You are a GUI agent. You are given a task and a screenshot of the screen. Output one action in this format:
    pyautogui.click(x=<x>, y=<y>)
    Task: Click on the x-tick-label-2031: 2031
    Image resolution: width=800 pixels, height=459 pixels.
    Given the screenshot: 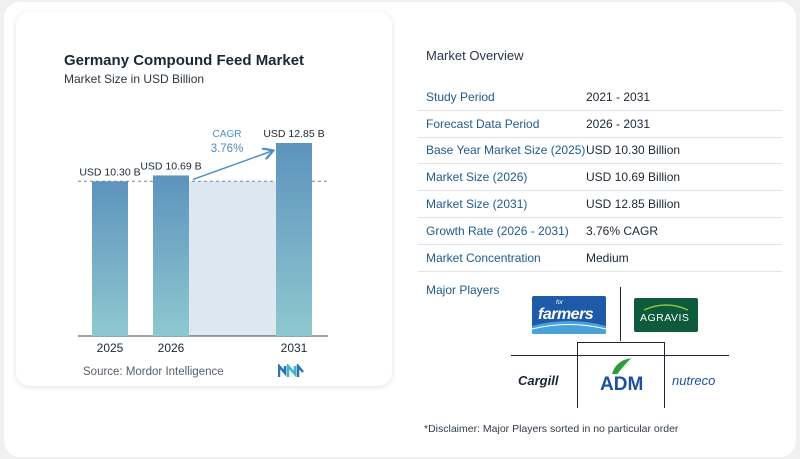 What is the action you would take?
    pyautogui.click(x=294, y=348)
    